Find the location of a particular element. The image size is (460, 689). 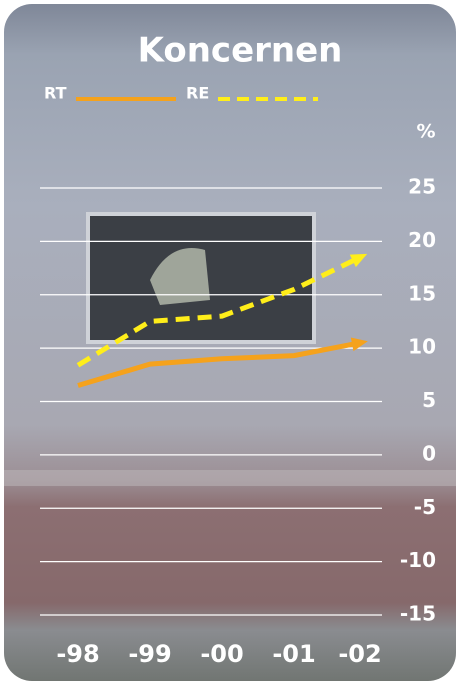

y-tick-label: 5 is located at coordinates (429, 400).